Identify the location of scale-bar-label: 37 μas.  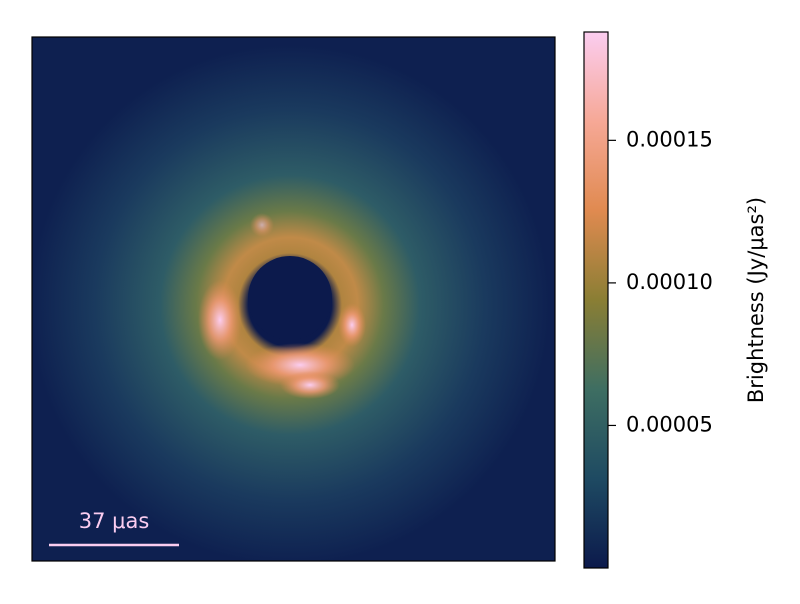
(114, 521).